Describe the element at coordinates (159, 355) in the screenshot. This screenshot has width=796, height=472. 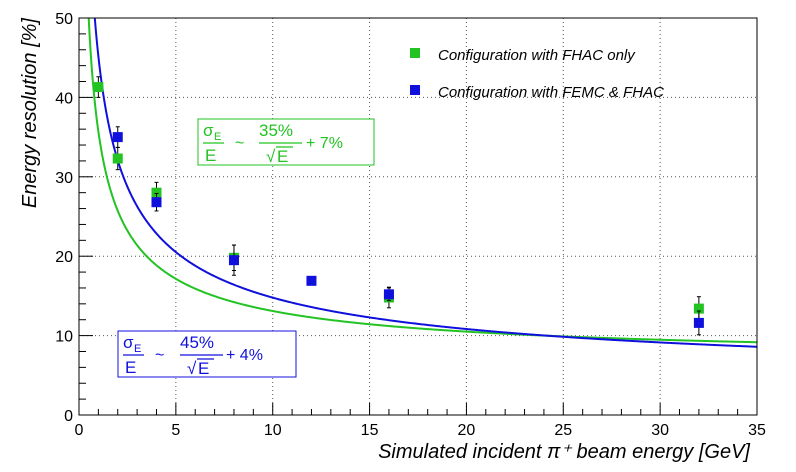
I see `formula-tilde-femc-fhac: ~` at that location.